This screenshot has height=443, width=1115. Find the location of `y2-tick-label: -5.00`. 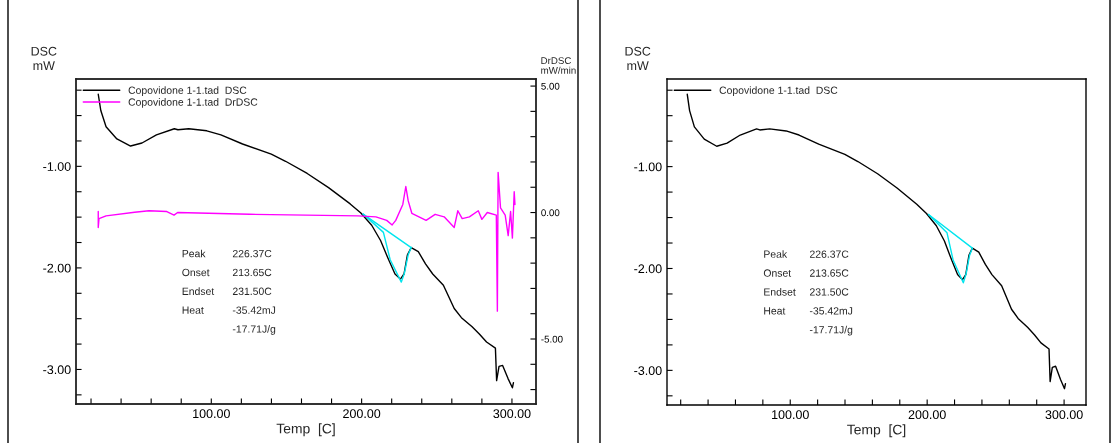

y2-tick-label: -5.00 is located at coordinates (552, 339).